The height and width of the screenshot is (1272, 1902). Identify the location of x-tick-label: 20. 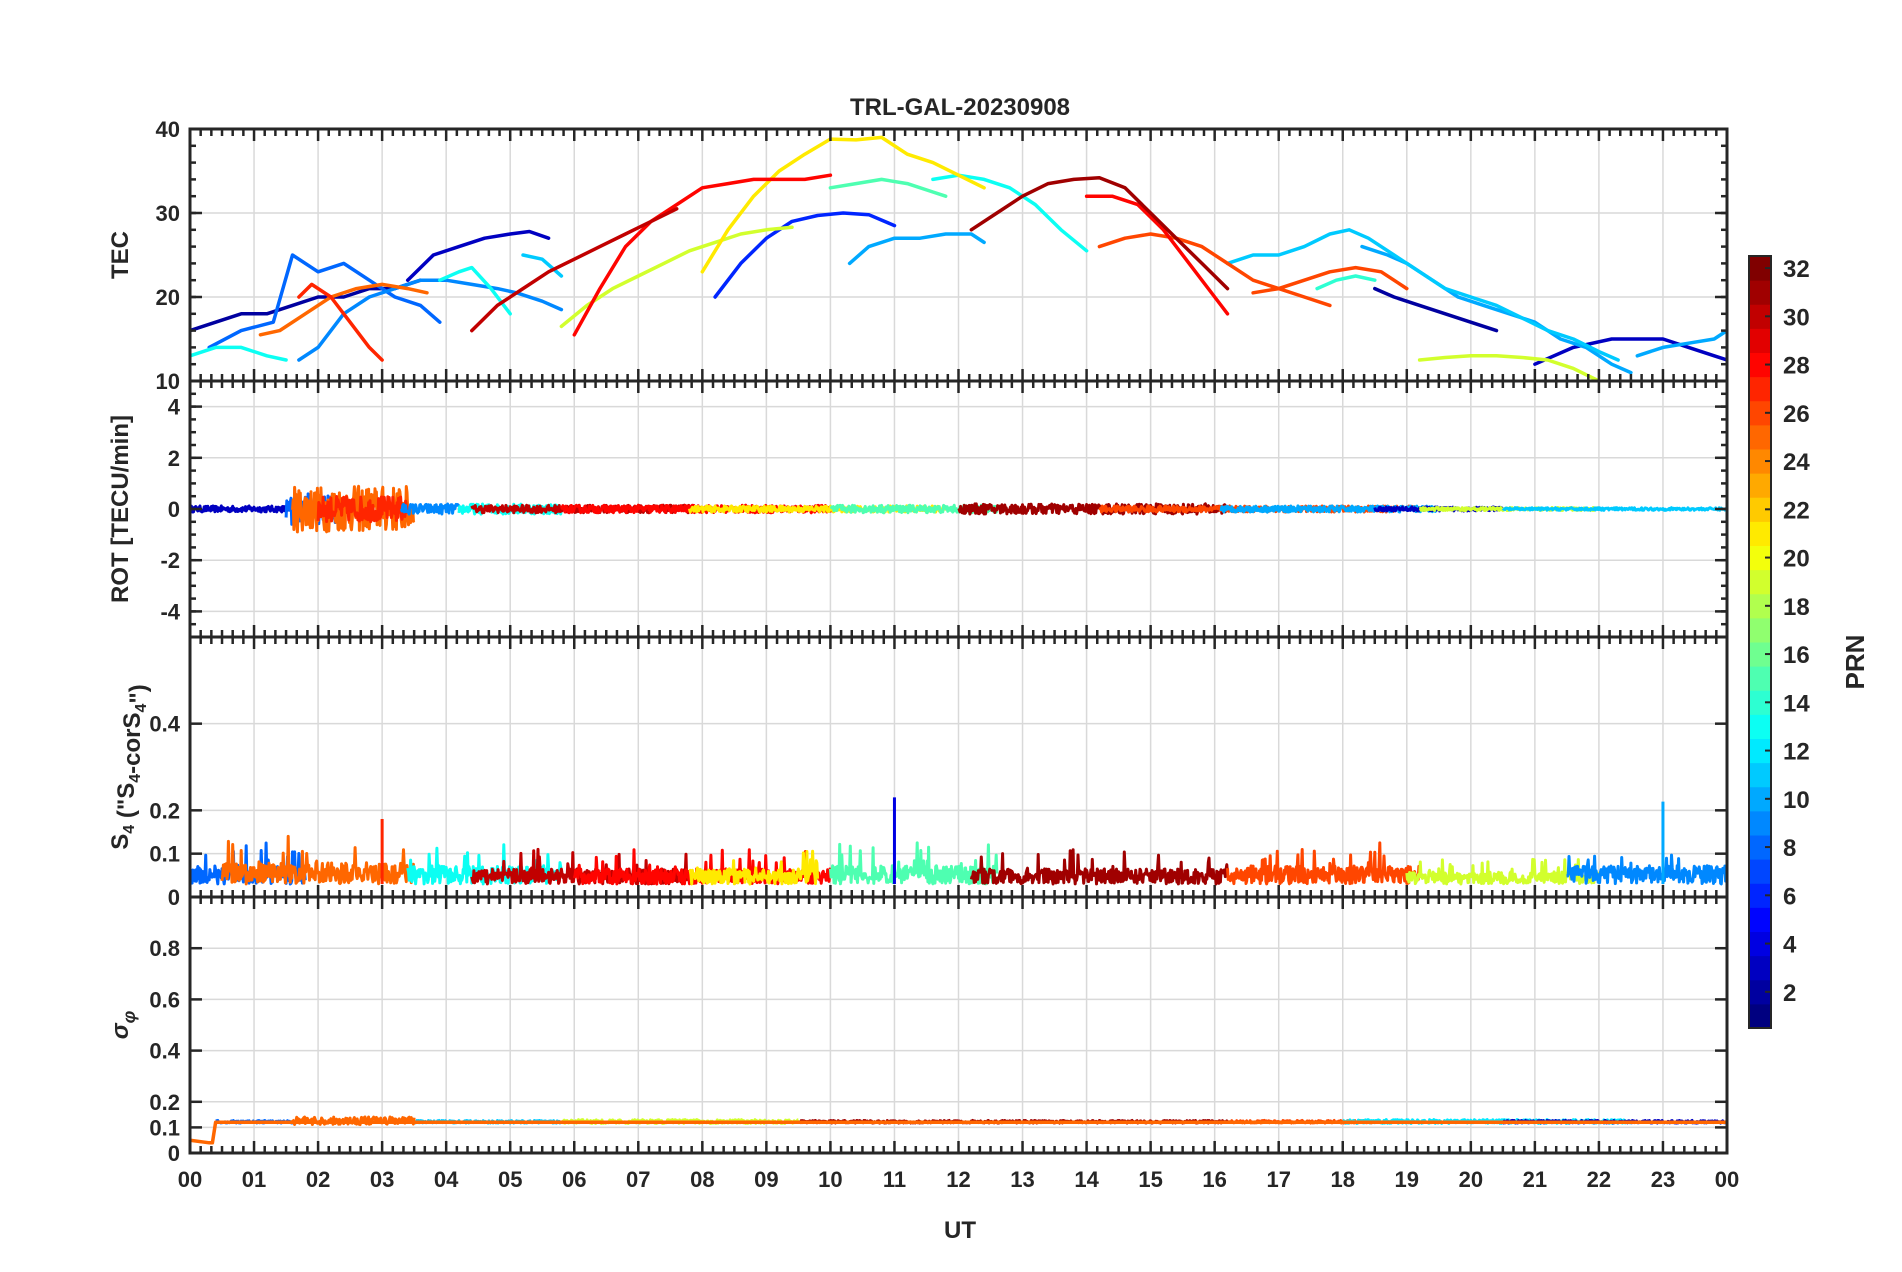
(1471, 1179).